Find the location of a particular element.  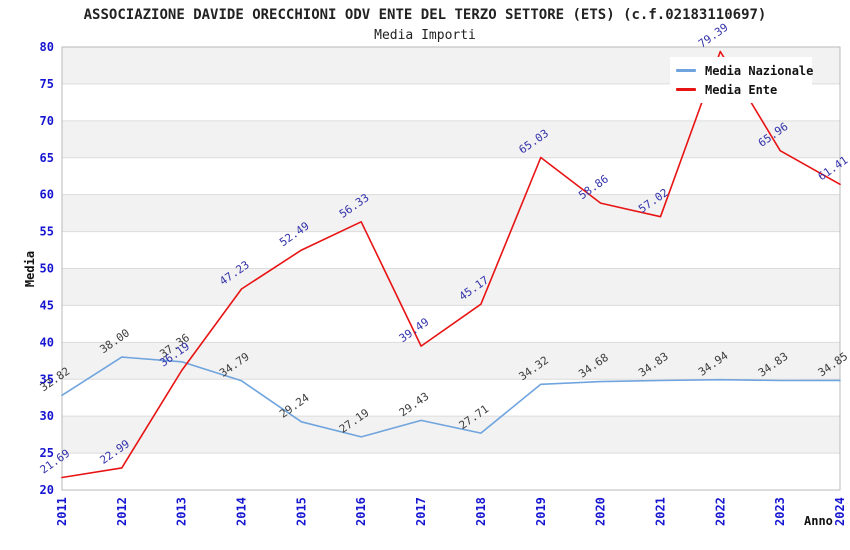

y-tick-label: 20 is located at coordinates (47, 490).